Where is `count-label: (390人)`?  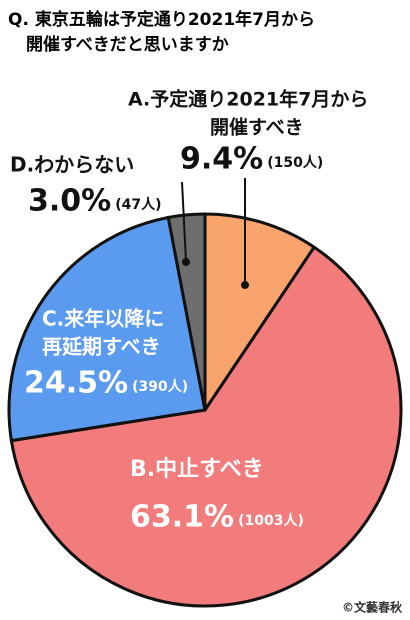 count-label: (390人) is located at coordinates (160, 386).